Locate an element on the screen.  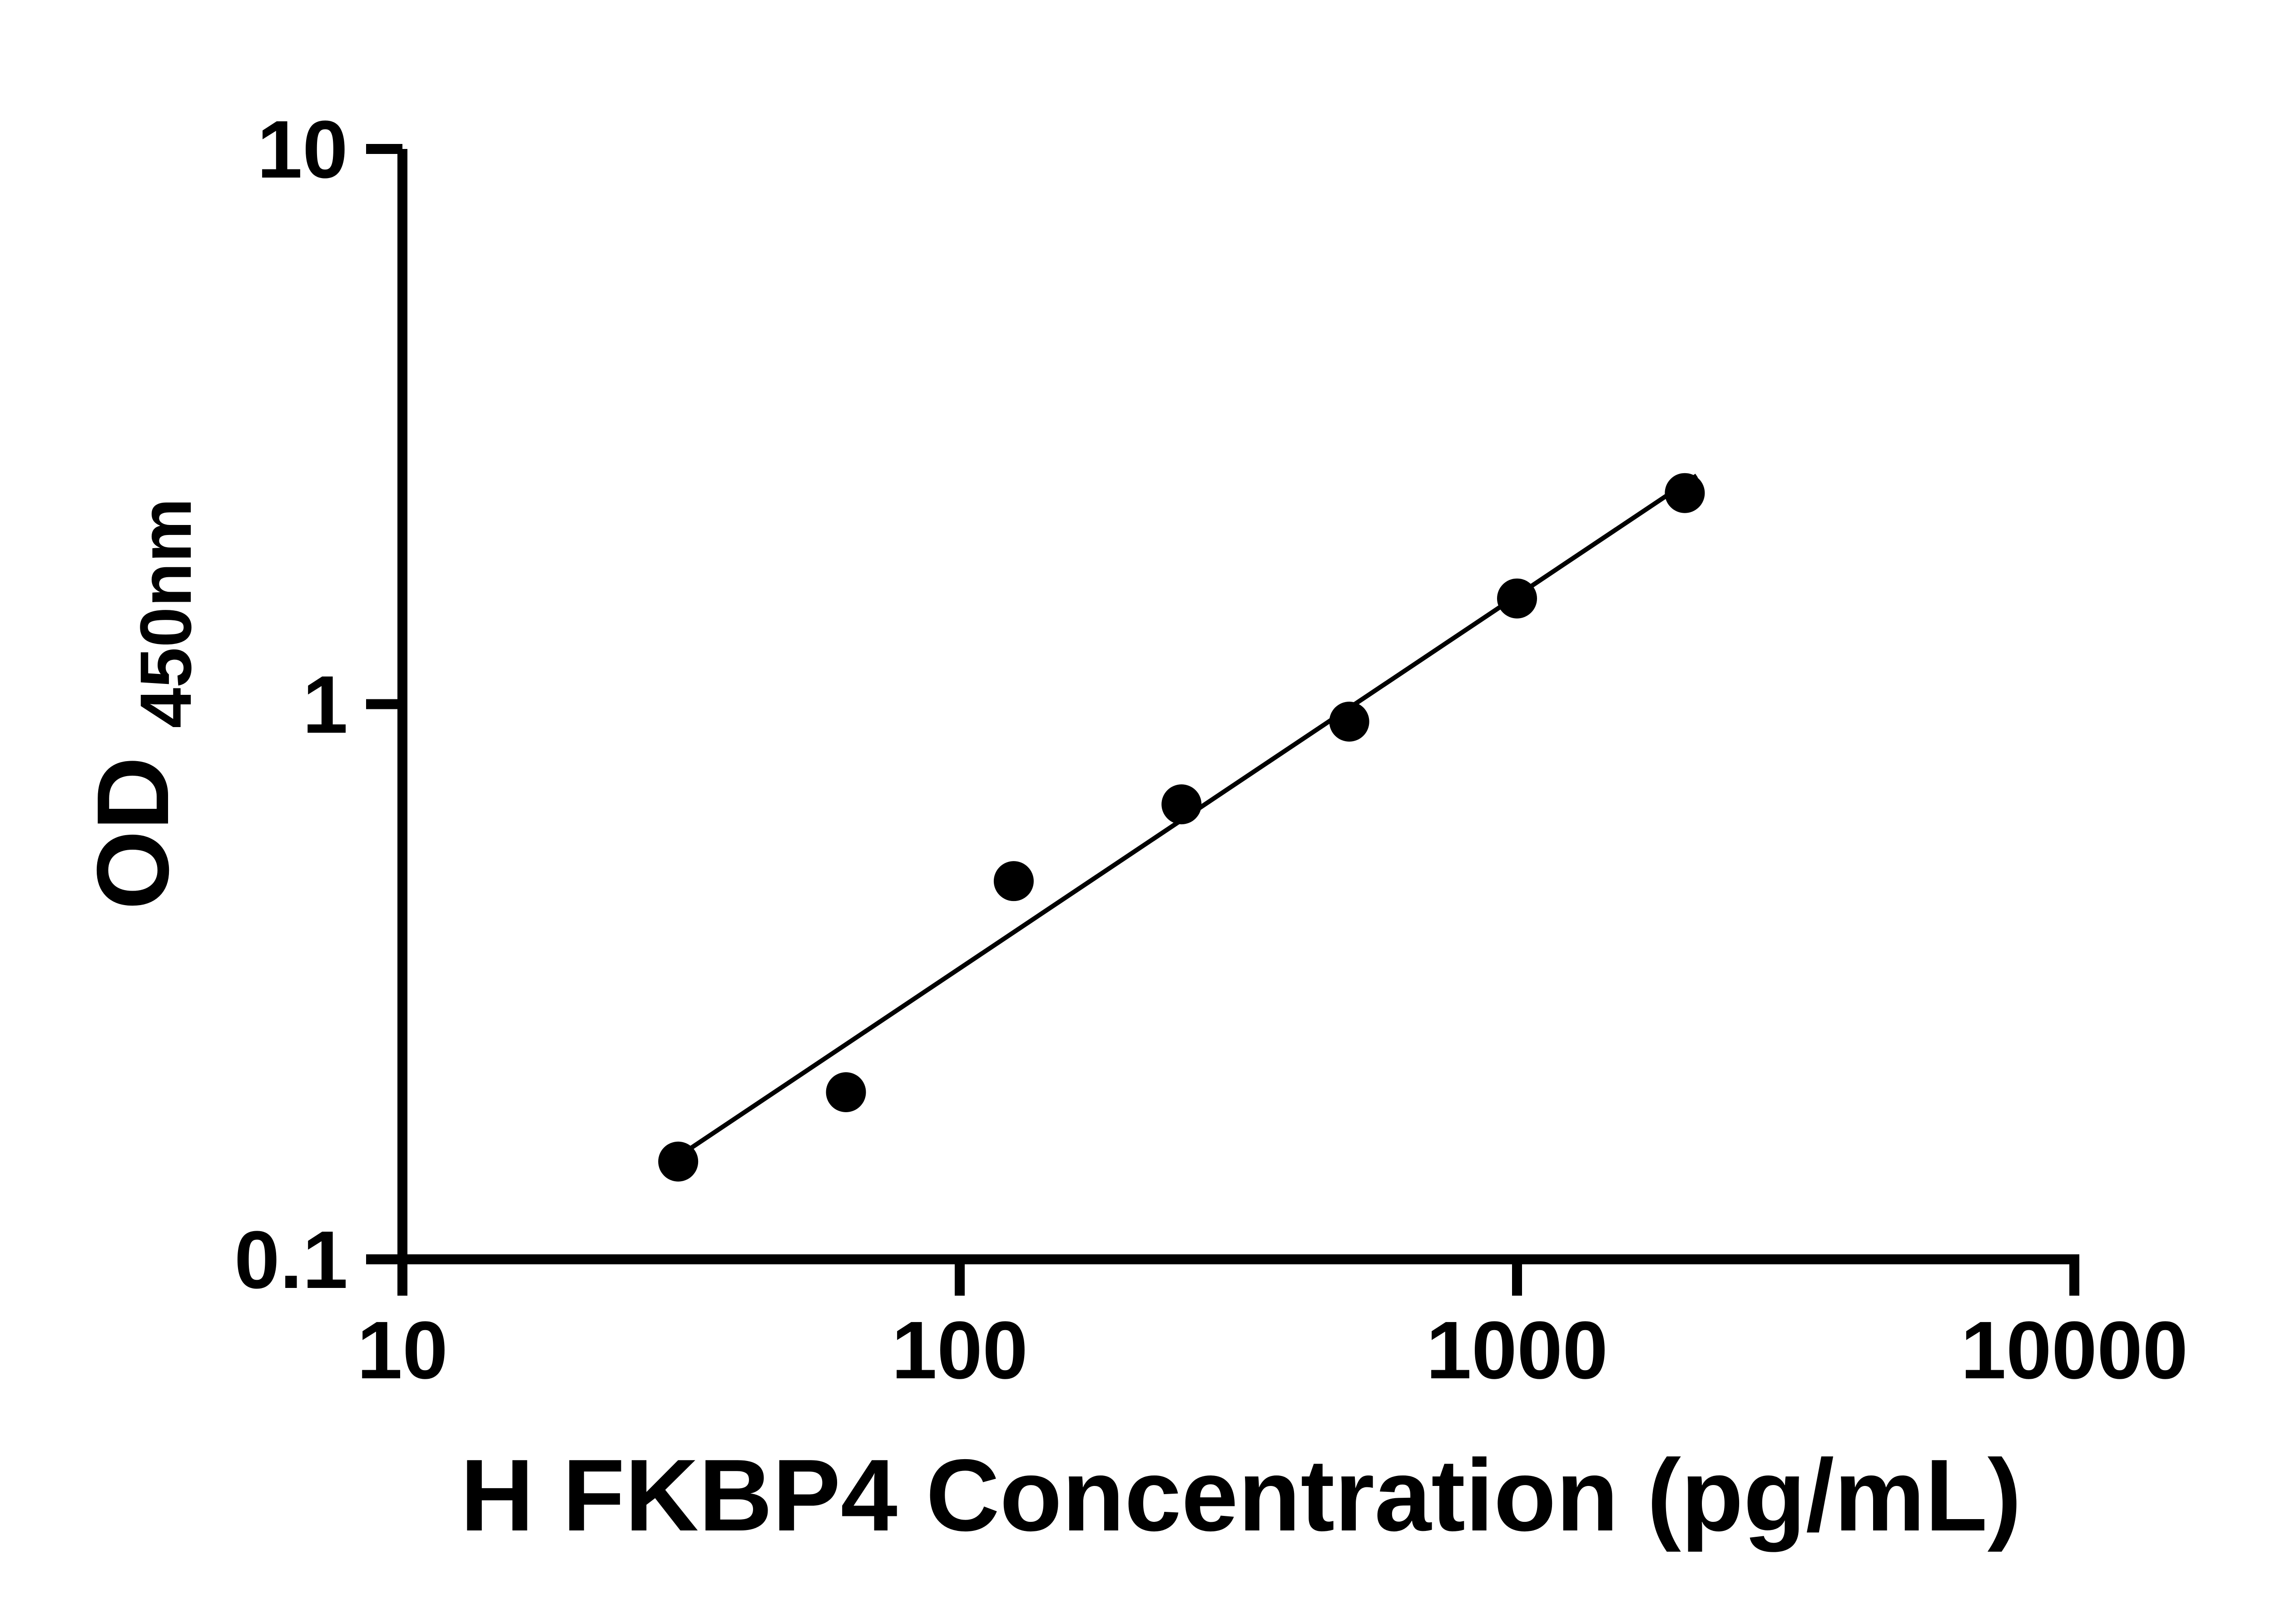
x-axis-title: H FKBP4 Concentration (pg/mL) is located at coordinates (1240, 1495).